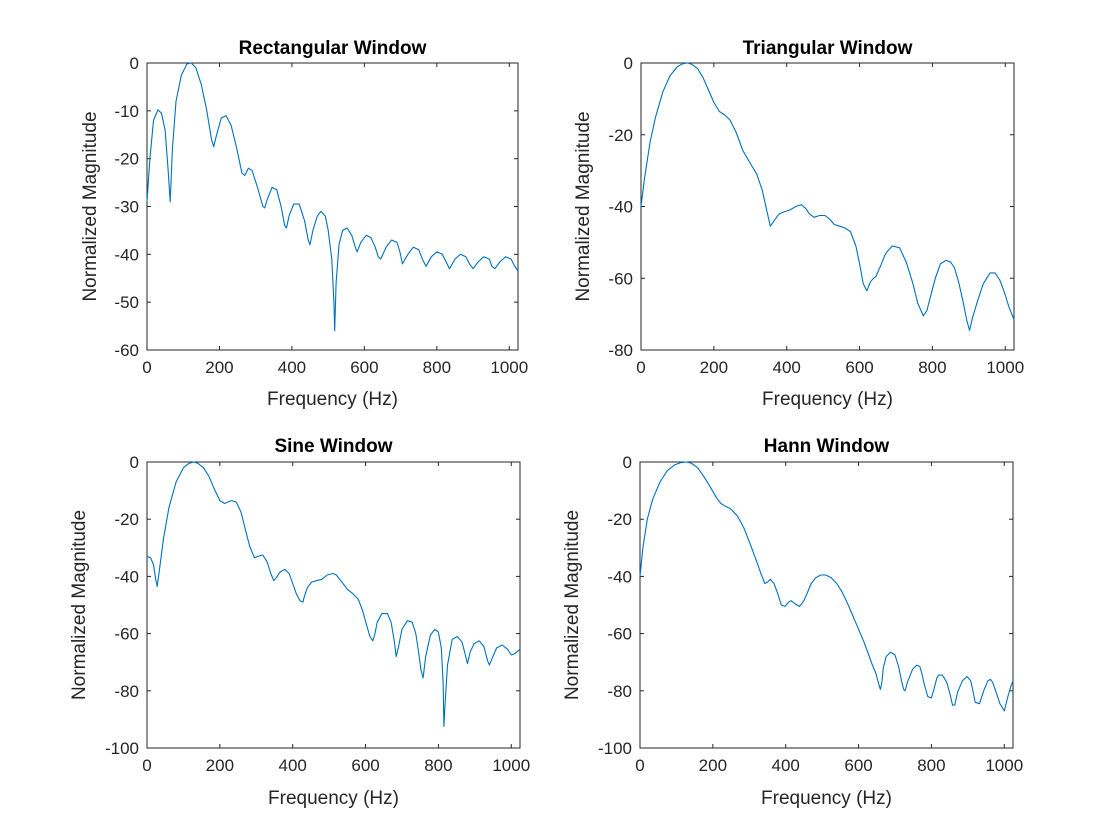 This screenshot has height=840, width=1120. What do you see at coordinates (126, 302) in the screenshot?
I see `y-tick-label: -50` at bounding box center [126, 302].